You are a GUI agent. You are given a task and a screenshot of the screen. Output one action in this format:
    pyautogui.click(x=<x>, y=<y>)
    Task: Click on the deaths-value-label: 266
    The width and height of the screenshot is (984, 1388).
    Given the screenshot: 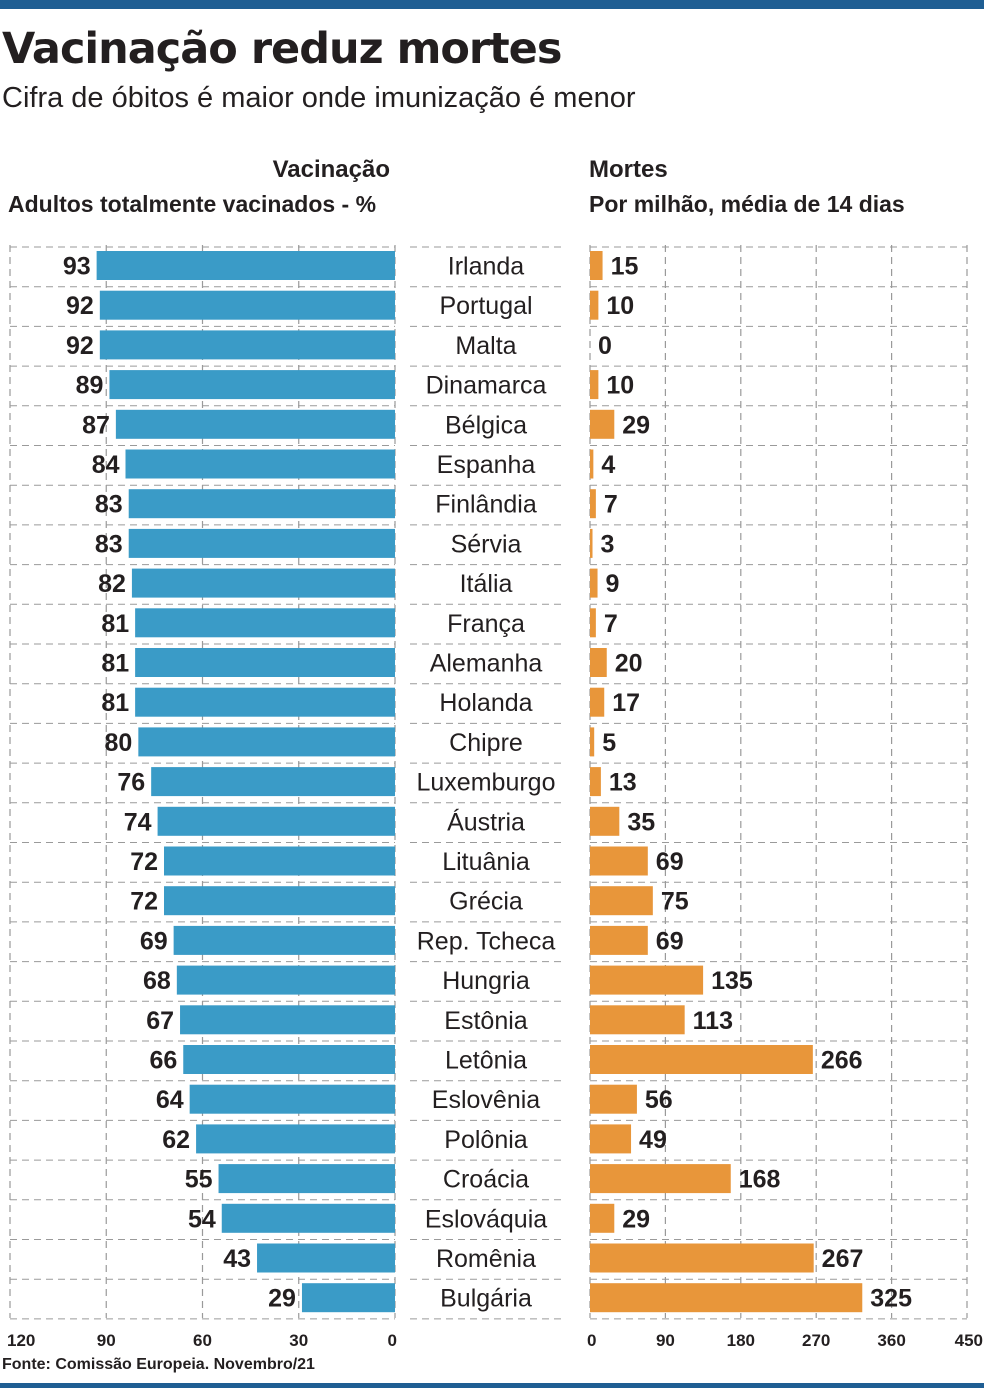 What is the action you would take?
    pyautogui.click(x=842, y=1061)
    